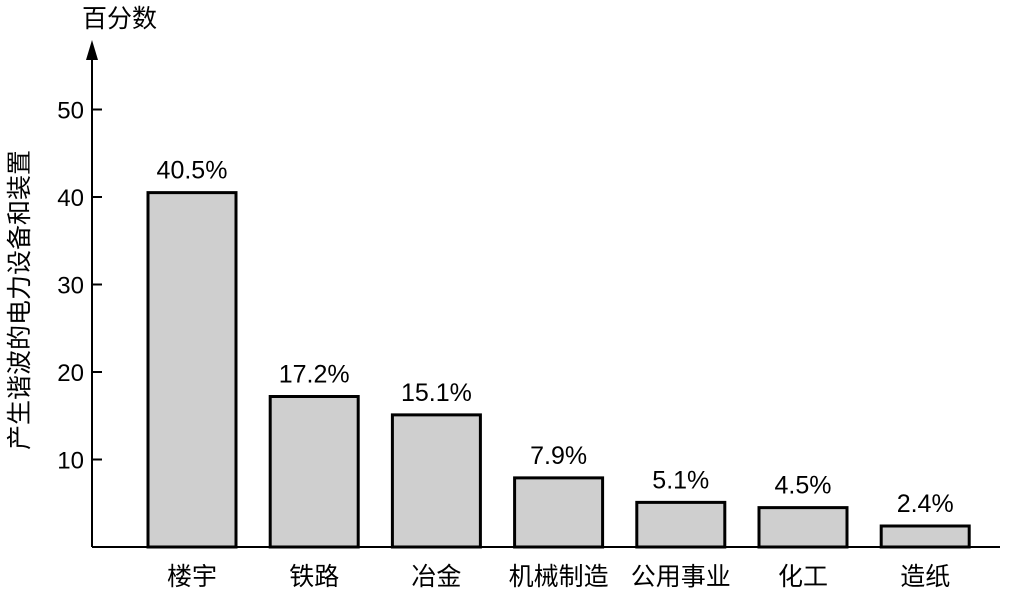 This screenshot has height=592, width=1015. What do you see at coordinates (70, 111) in the screenshot?
I see `y-tick-label: 50` at bounding box center [70, 111].